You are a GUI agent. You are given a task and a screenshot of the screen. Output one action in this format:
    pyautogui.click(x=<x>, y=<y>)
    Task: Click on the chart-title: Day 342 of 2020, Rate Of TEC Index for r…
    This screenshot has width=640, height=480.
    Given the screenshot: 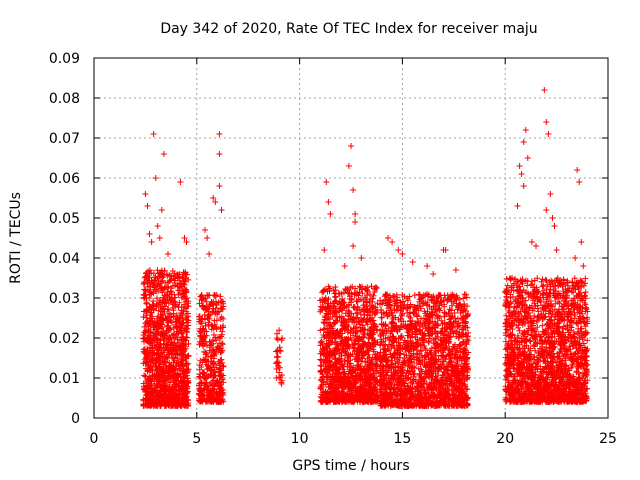 What is the action you would take?
    pyautogui.click(x=348, y=29)
    